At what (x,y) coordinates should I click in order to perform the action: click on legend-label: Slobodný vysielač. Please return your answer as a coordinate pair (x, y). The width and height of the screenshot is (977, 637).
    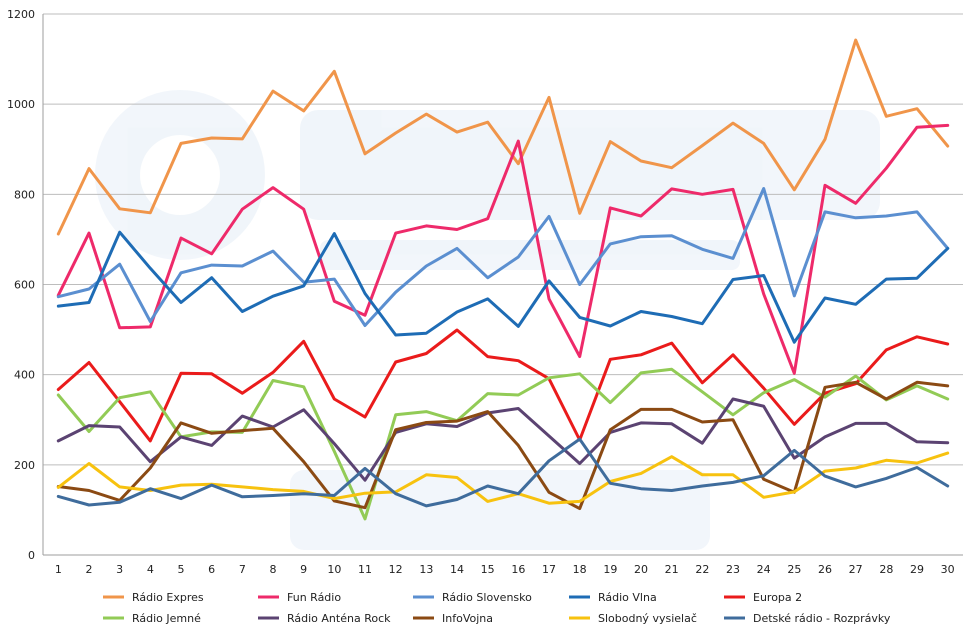
    Looking at the image, I should click on (647, 618).